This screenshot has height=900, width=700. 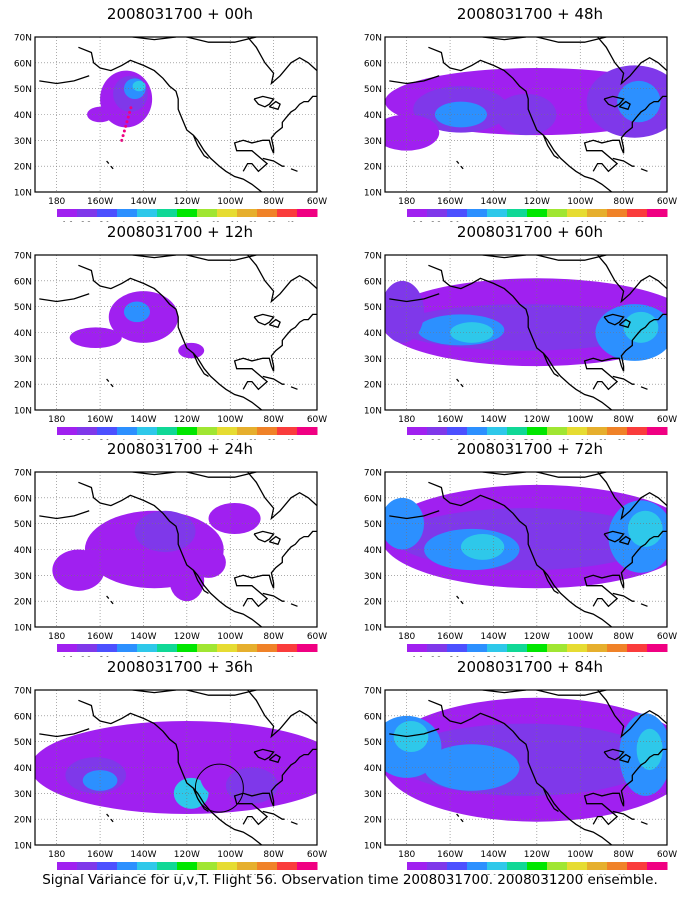 What do you see at coordinates (219, 788) in the screenshot?
I see `highlight-ring` at bounding box center [219, 788].